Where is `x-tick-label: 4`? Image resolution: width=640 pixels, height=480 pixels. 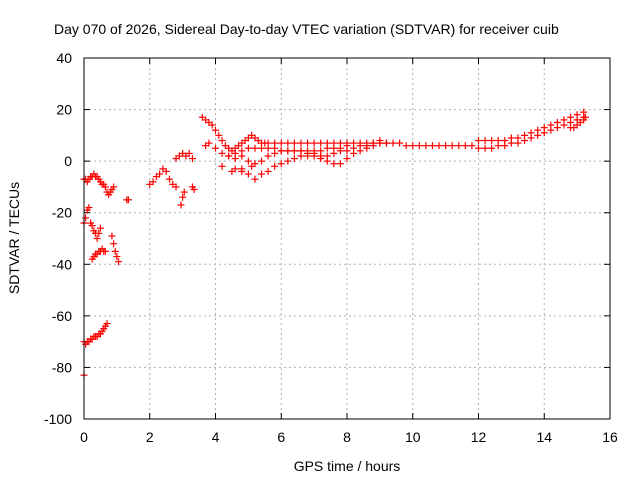
x-tick-label: 4 is located at coordinates (216, 437).